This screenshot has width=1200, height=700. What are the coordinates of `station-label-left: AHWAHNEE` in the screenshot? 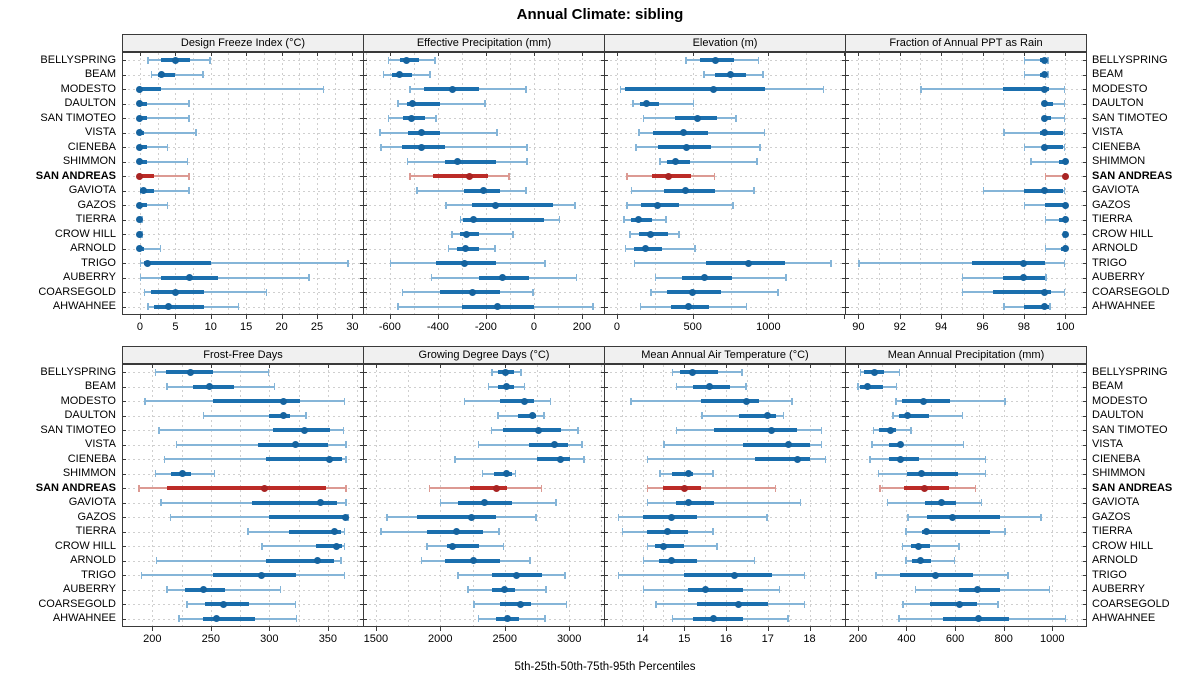 It's located at (84, 618).